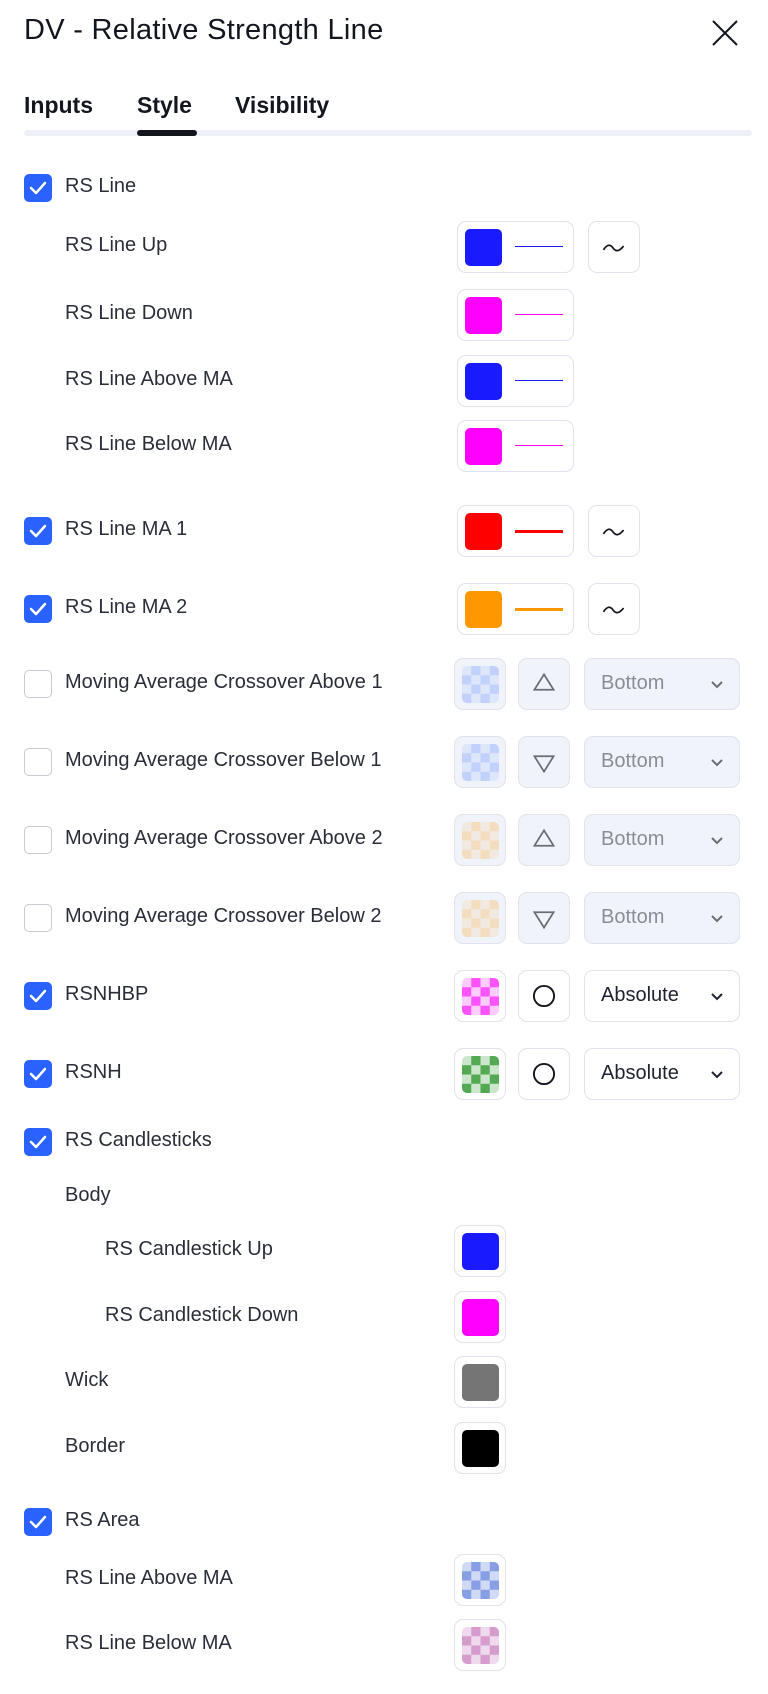 Image resolution: width=768 pixels, height=1694 pixels. I want to click on row-label: RSNH, so click(93, 1072).